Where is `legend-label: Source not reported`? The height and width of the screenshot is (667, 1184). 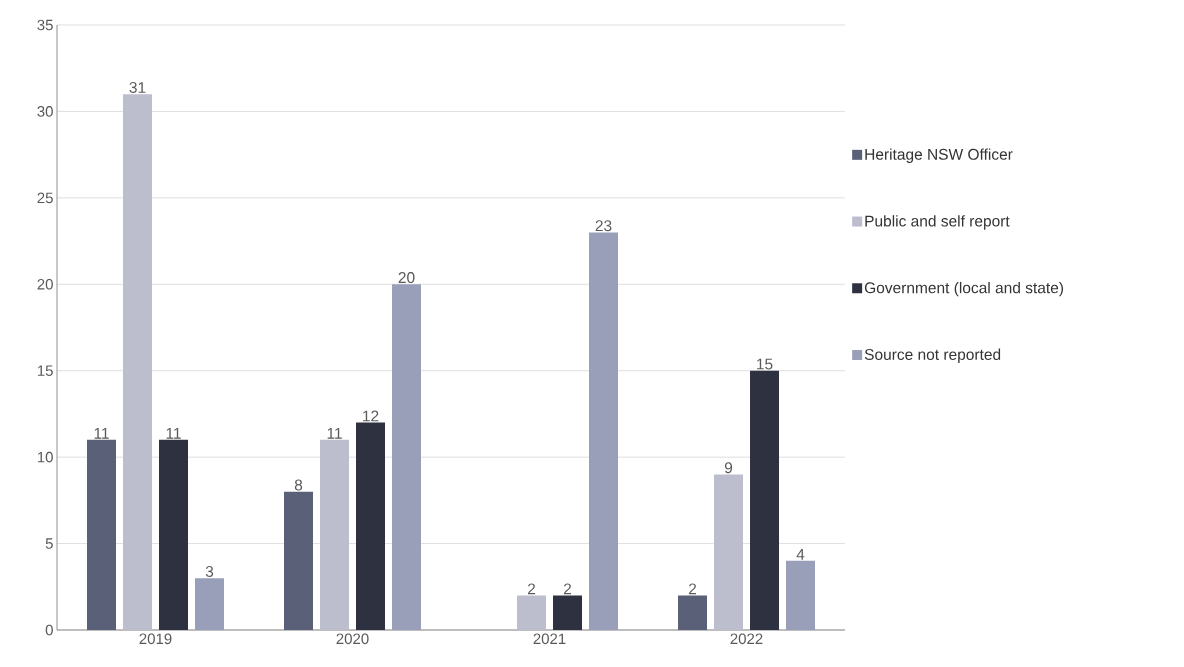 legend-label: Source not reported is located at coordinates (932, 356).